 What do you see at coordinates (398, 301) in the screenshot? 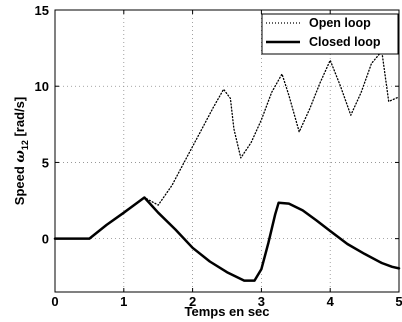
I see `x-tick-label: 5` at bounding box center [398, 301].